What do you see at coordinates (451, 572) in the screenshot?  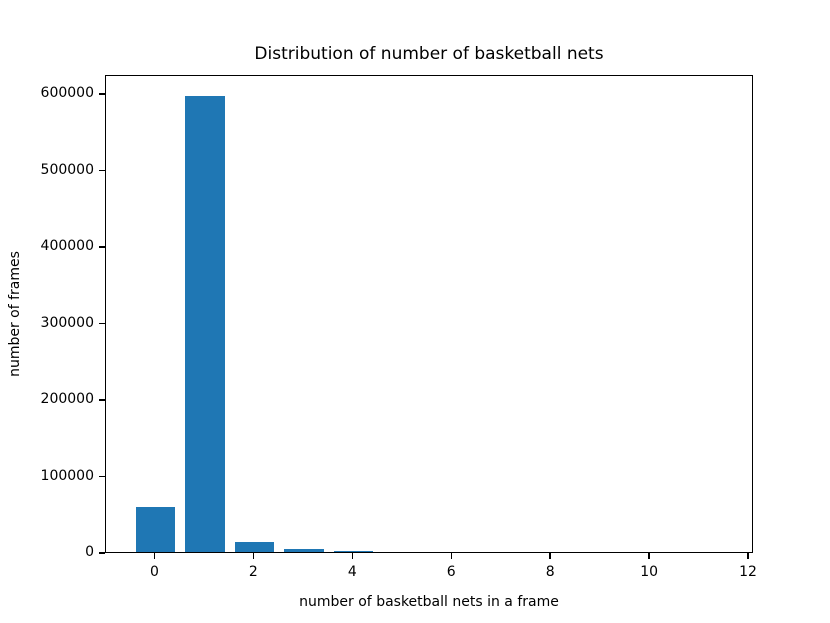 I see `x-tick-label: 6` at bounding box center [451, 572].